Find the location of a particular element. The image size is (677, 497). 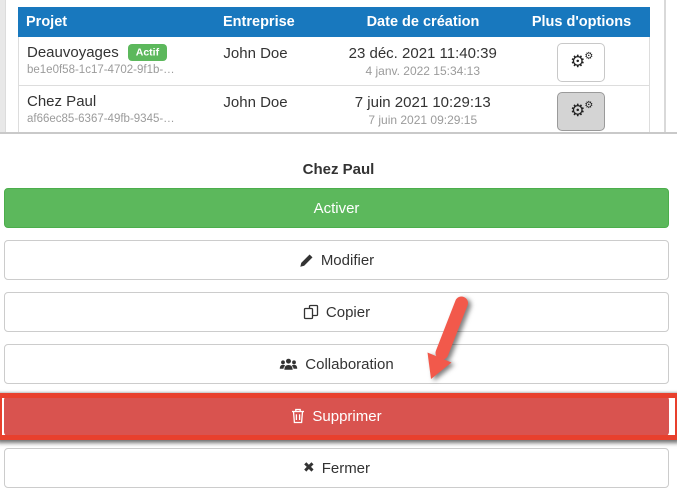

pencil-icon is located at coordinates (306, 260).